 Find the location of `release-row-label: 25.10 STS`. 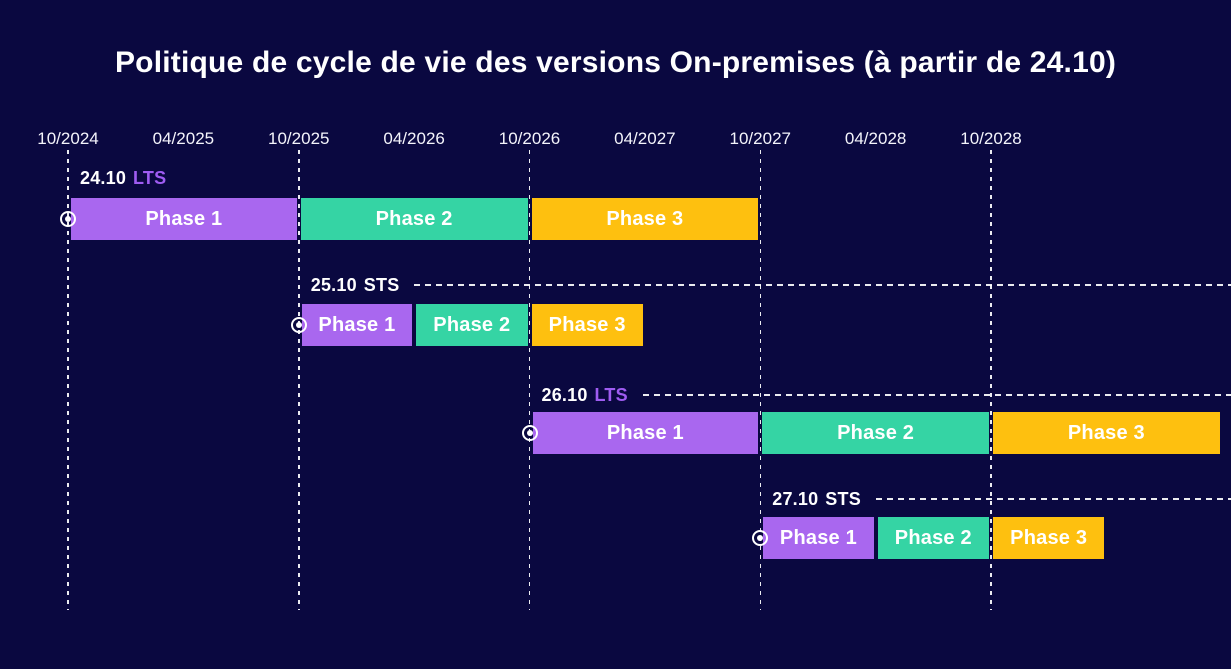

release-row-label: 25.10 STS is located at coordinates (771, 285).